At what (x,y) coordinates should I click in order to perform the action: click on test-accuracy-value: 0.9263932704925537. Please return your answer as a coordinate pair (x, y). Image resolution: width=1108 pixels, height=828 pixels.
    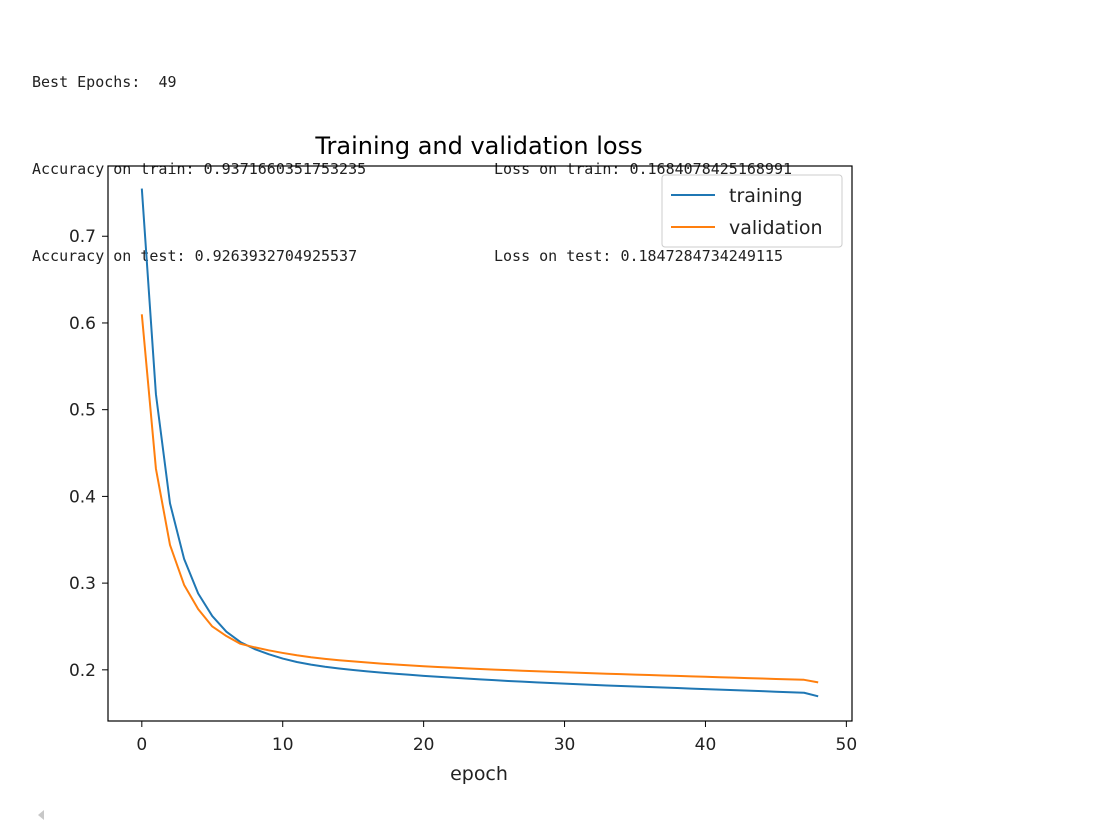
    Looking at the image, I should click on (276, 256).